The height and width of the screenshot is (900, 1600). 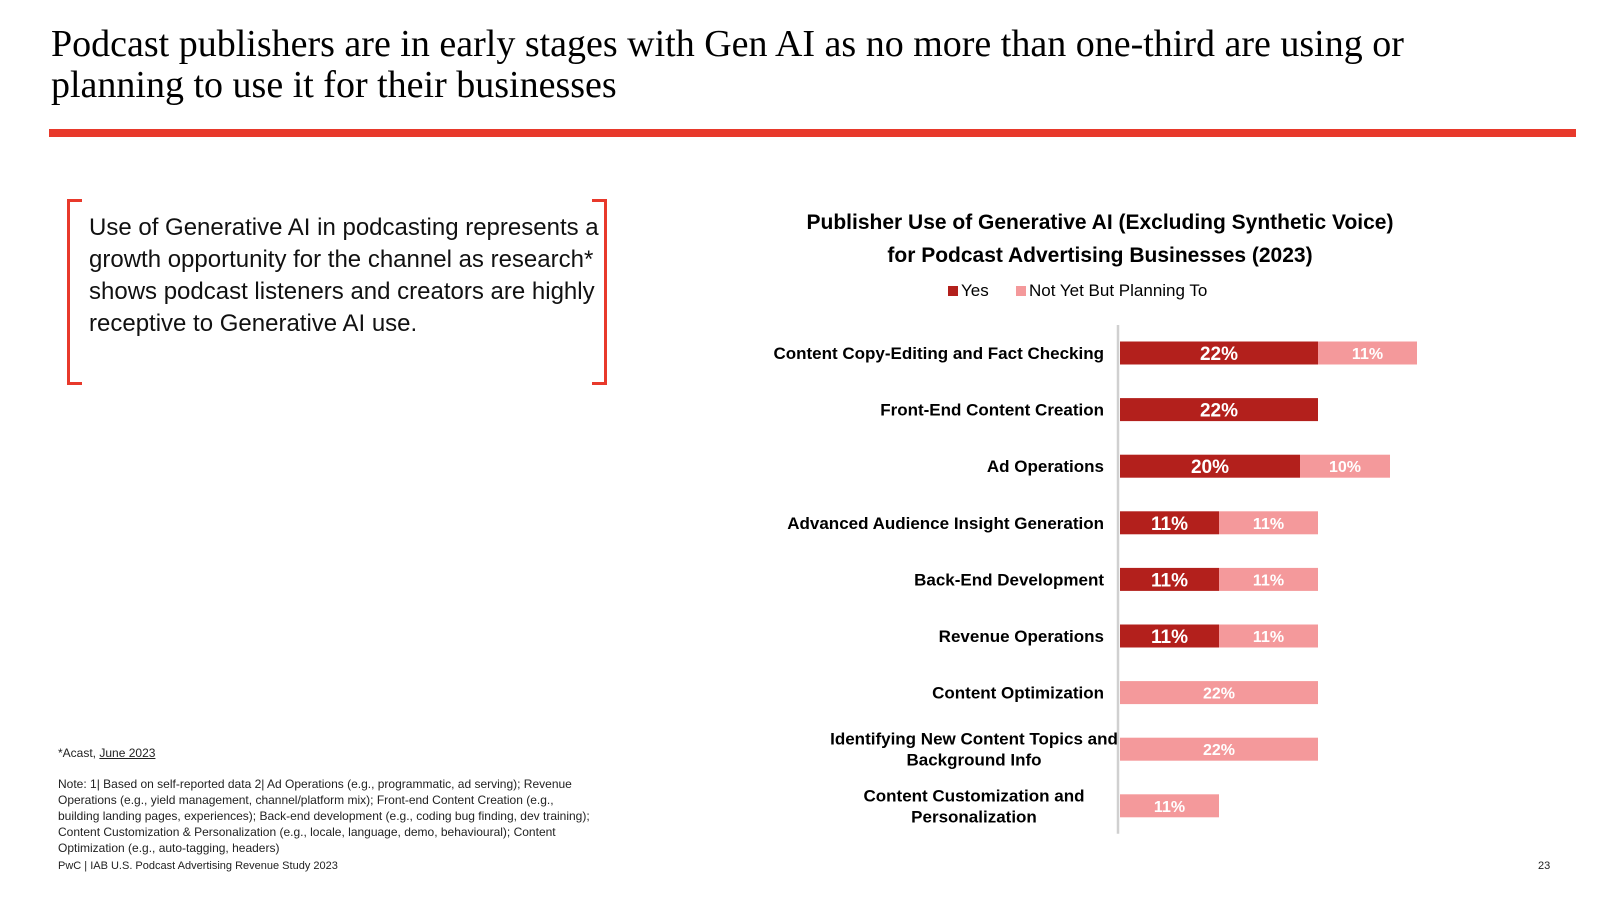 What do you see at coordinates (1045, 466) in the screenshot?
I see `category-label: Ad Operations` at bounding box center [1045, 466].